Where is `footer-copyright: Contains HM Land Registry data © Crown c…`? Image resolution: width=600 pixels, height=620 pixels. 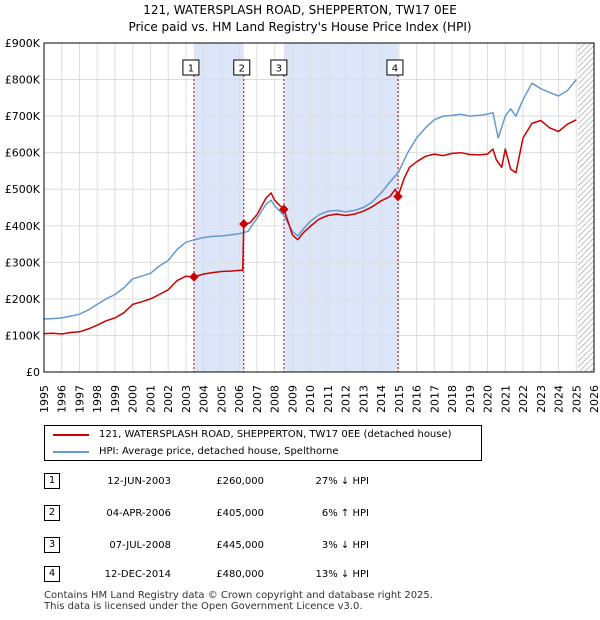 footer-copyright: Contains HM Land Registry data © Crown c… is located at coordinates (238, 595).